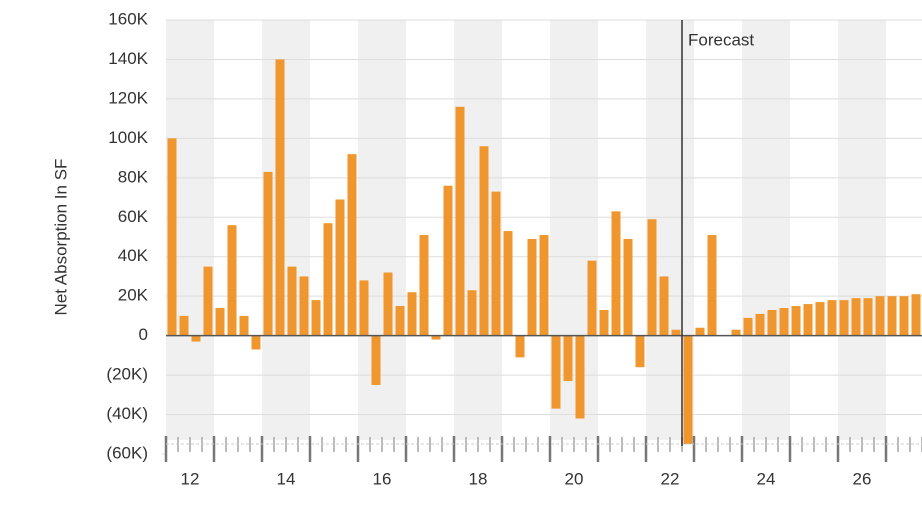 This screenshot has width=922, height=516. Describe the element at coordinates (766, 478) in the screenshot. I see `x-tick-label: 24` at that location.